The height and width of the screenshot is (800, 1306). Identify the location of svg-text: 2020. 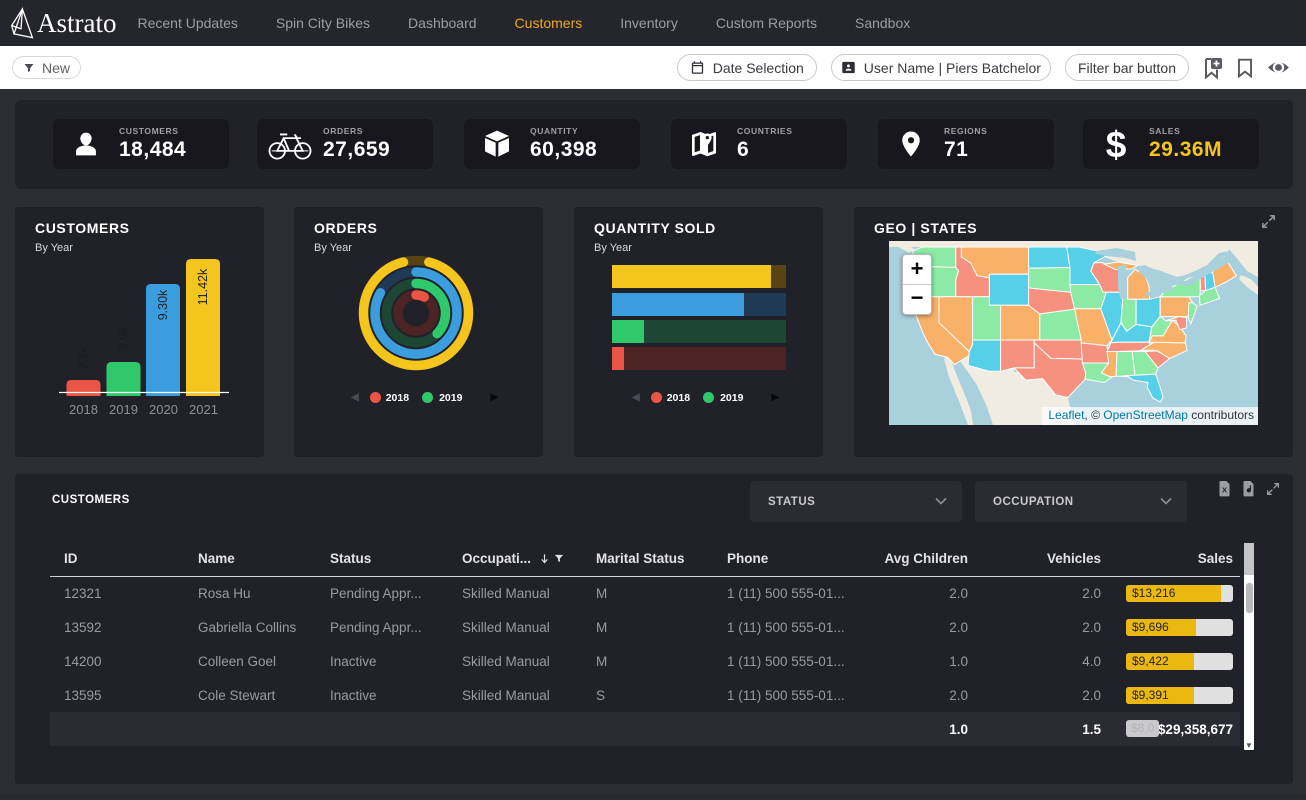
(163, 409).